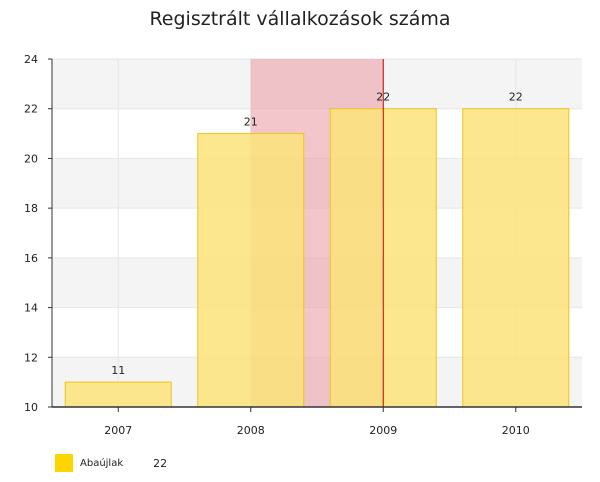 This screenshot has height=482, width=600. What do you see at coordinates (516, 258) in the screenshot?
I see `bar-2010` at bounding box center [516, 258].